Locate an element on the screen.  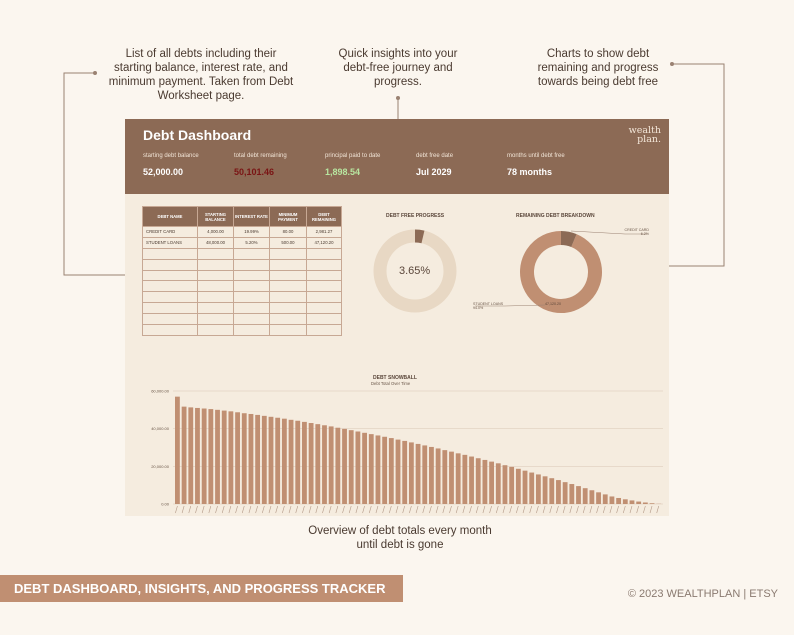
breakdown-donut is located at coordinates (561, 272).